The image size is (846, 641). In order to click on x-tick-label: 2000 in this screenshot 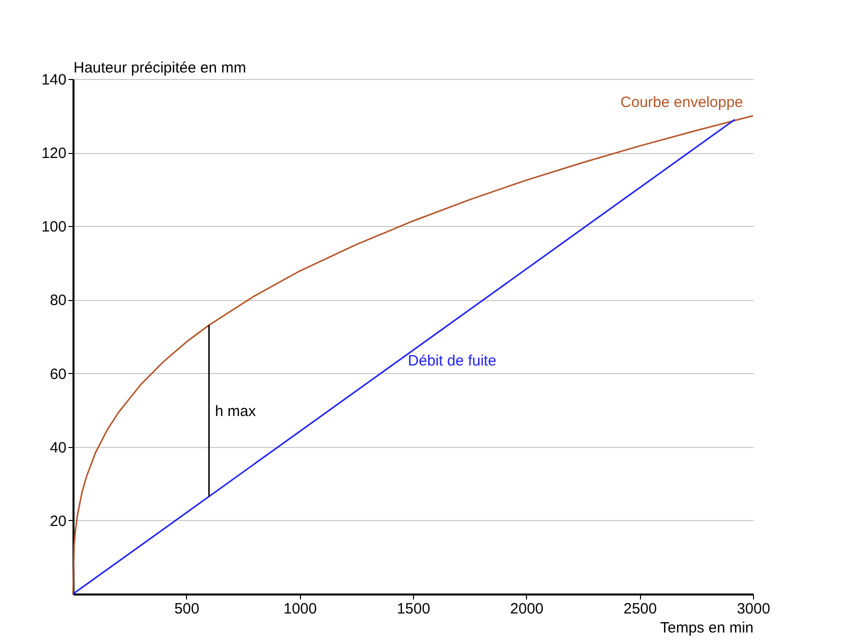, I will do `click(527, 609)`.